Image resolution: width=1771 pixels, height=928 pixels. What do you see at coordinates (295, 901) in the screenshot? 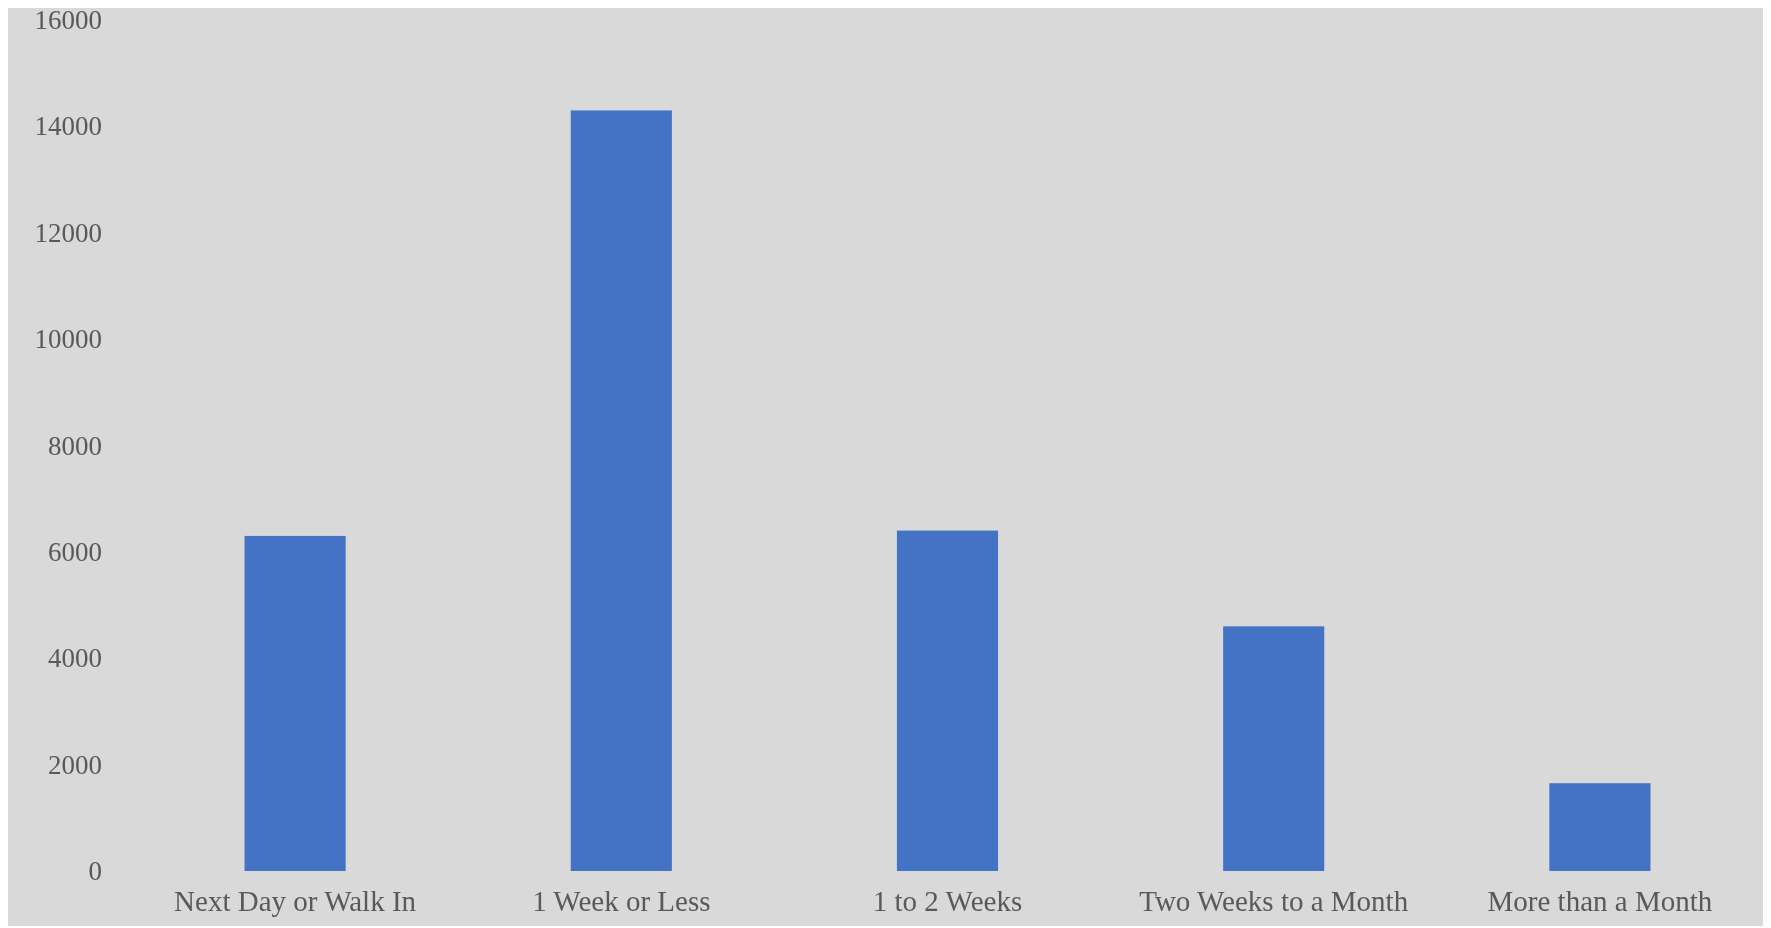
I see `x-tick-label: Next Day or Walk In` at bounding box center [295, 901].